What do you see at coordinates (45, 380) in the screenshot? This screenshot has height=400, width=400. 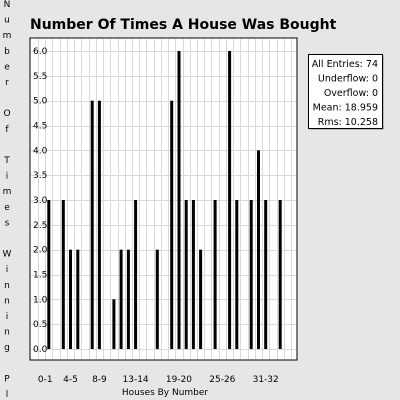 I see `x-tick-label: 0-1` at bounding box center [45, 380].